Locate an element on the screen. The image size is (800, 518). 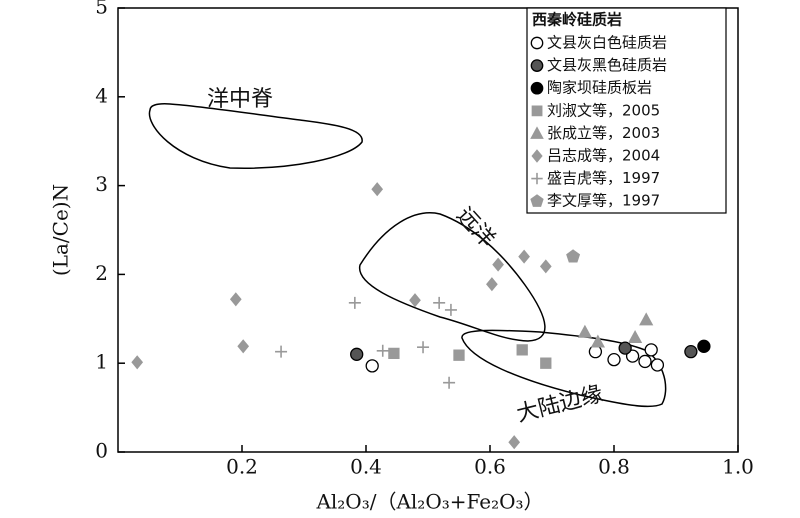
x-tick-label: 1.0 is located at coordinates (738, 467).